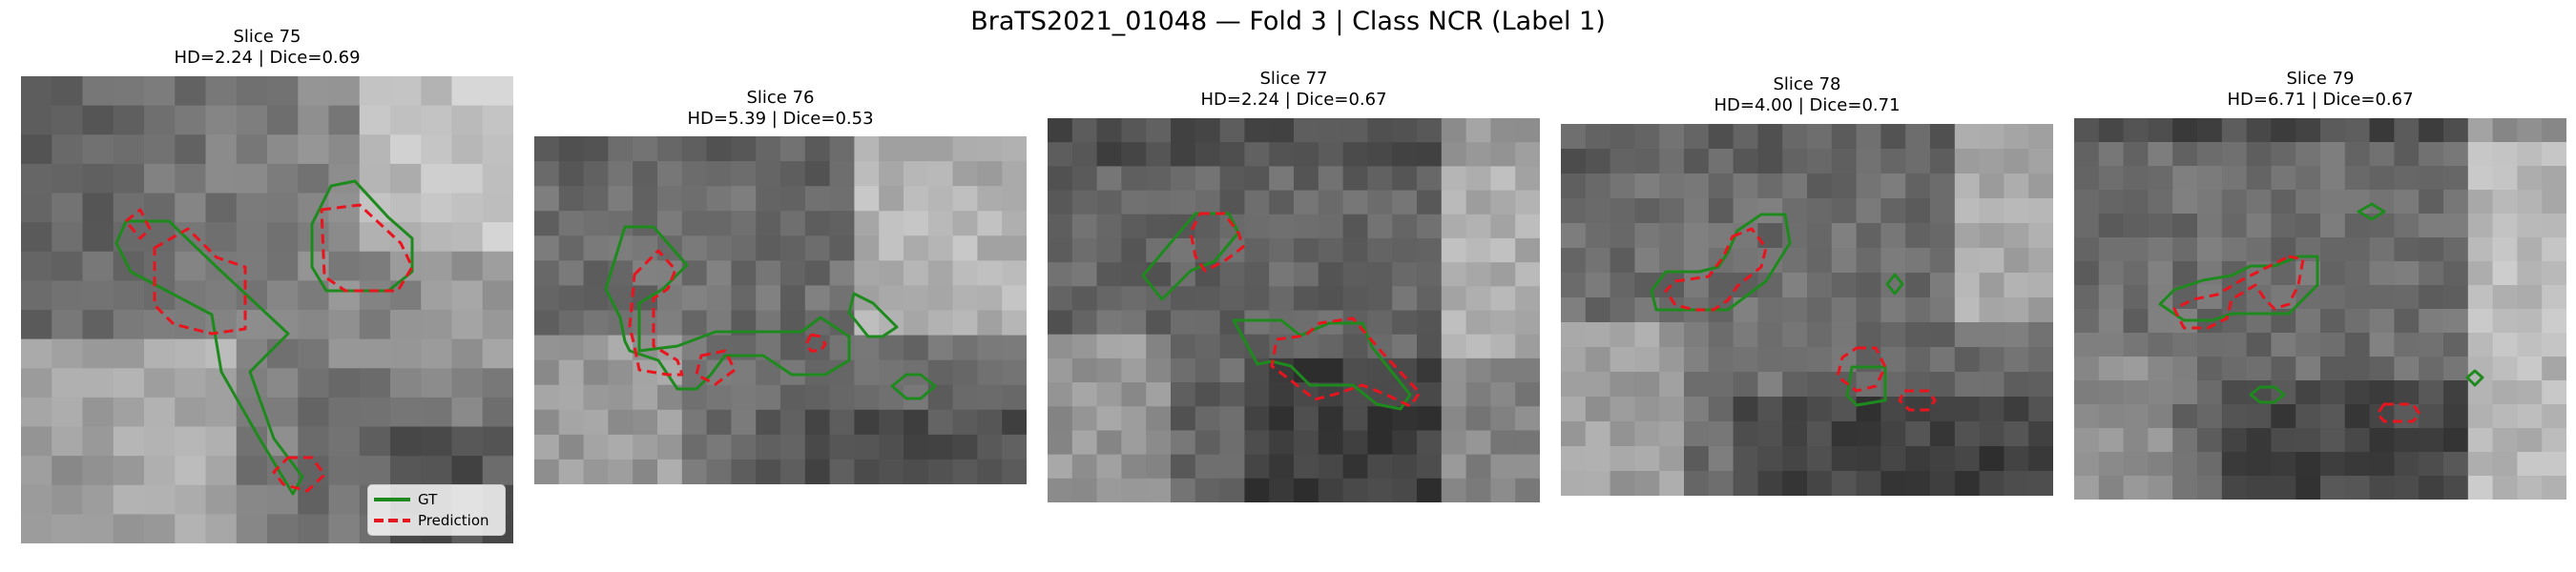 Image resolution: width=2576 pixels, height=572 pixels. I want to click on panel-5-image, so click(2320, 309).